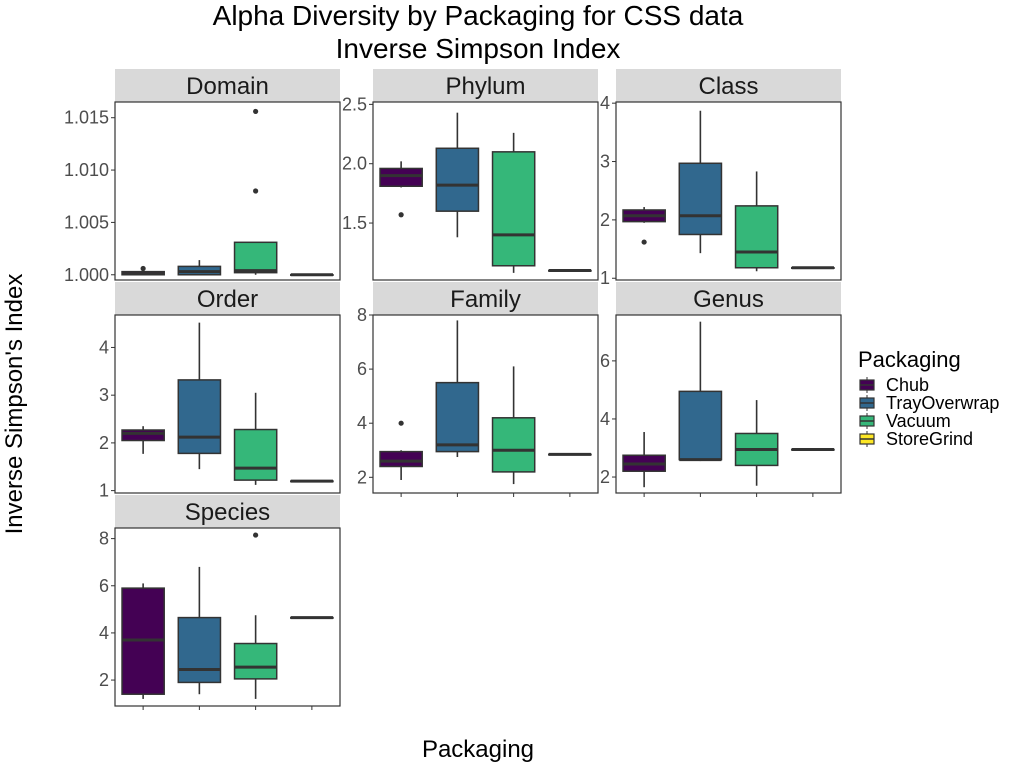 The image size is (1024, 768). Describe the element at coordinates (143, 641) in the screenshot. I see `box-species-chub` at that location.